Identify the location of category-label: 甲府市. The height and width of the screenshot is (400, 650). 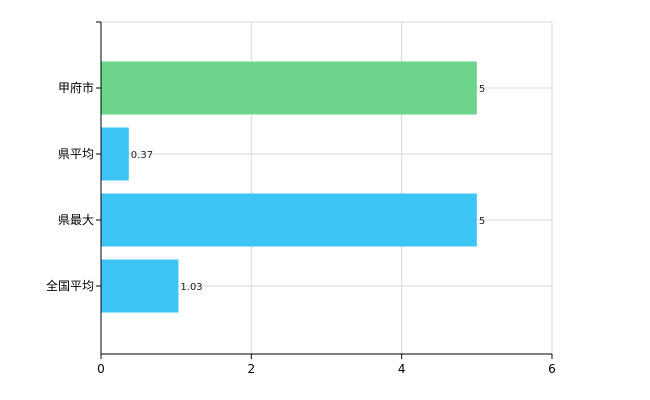
(76, 87).